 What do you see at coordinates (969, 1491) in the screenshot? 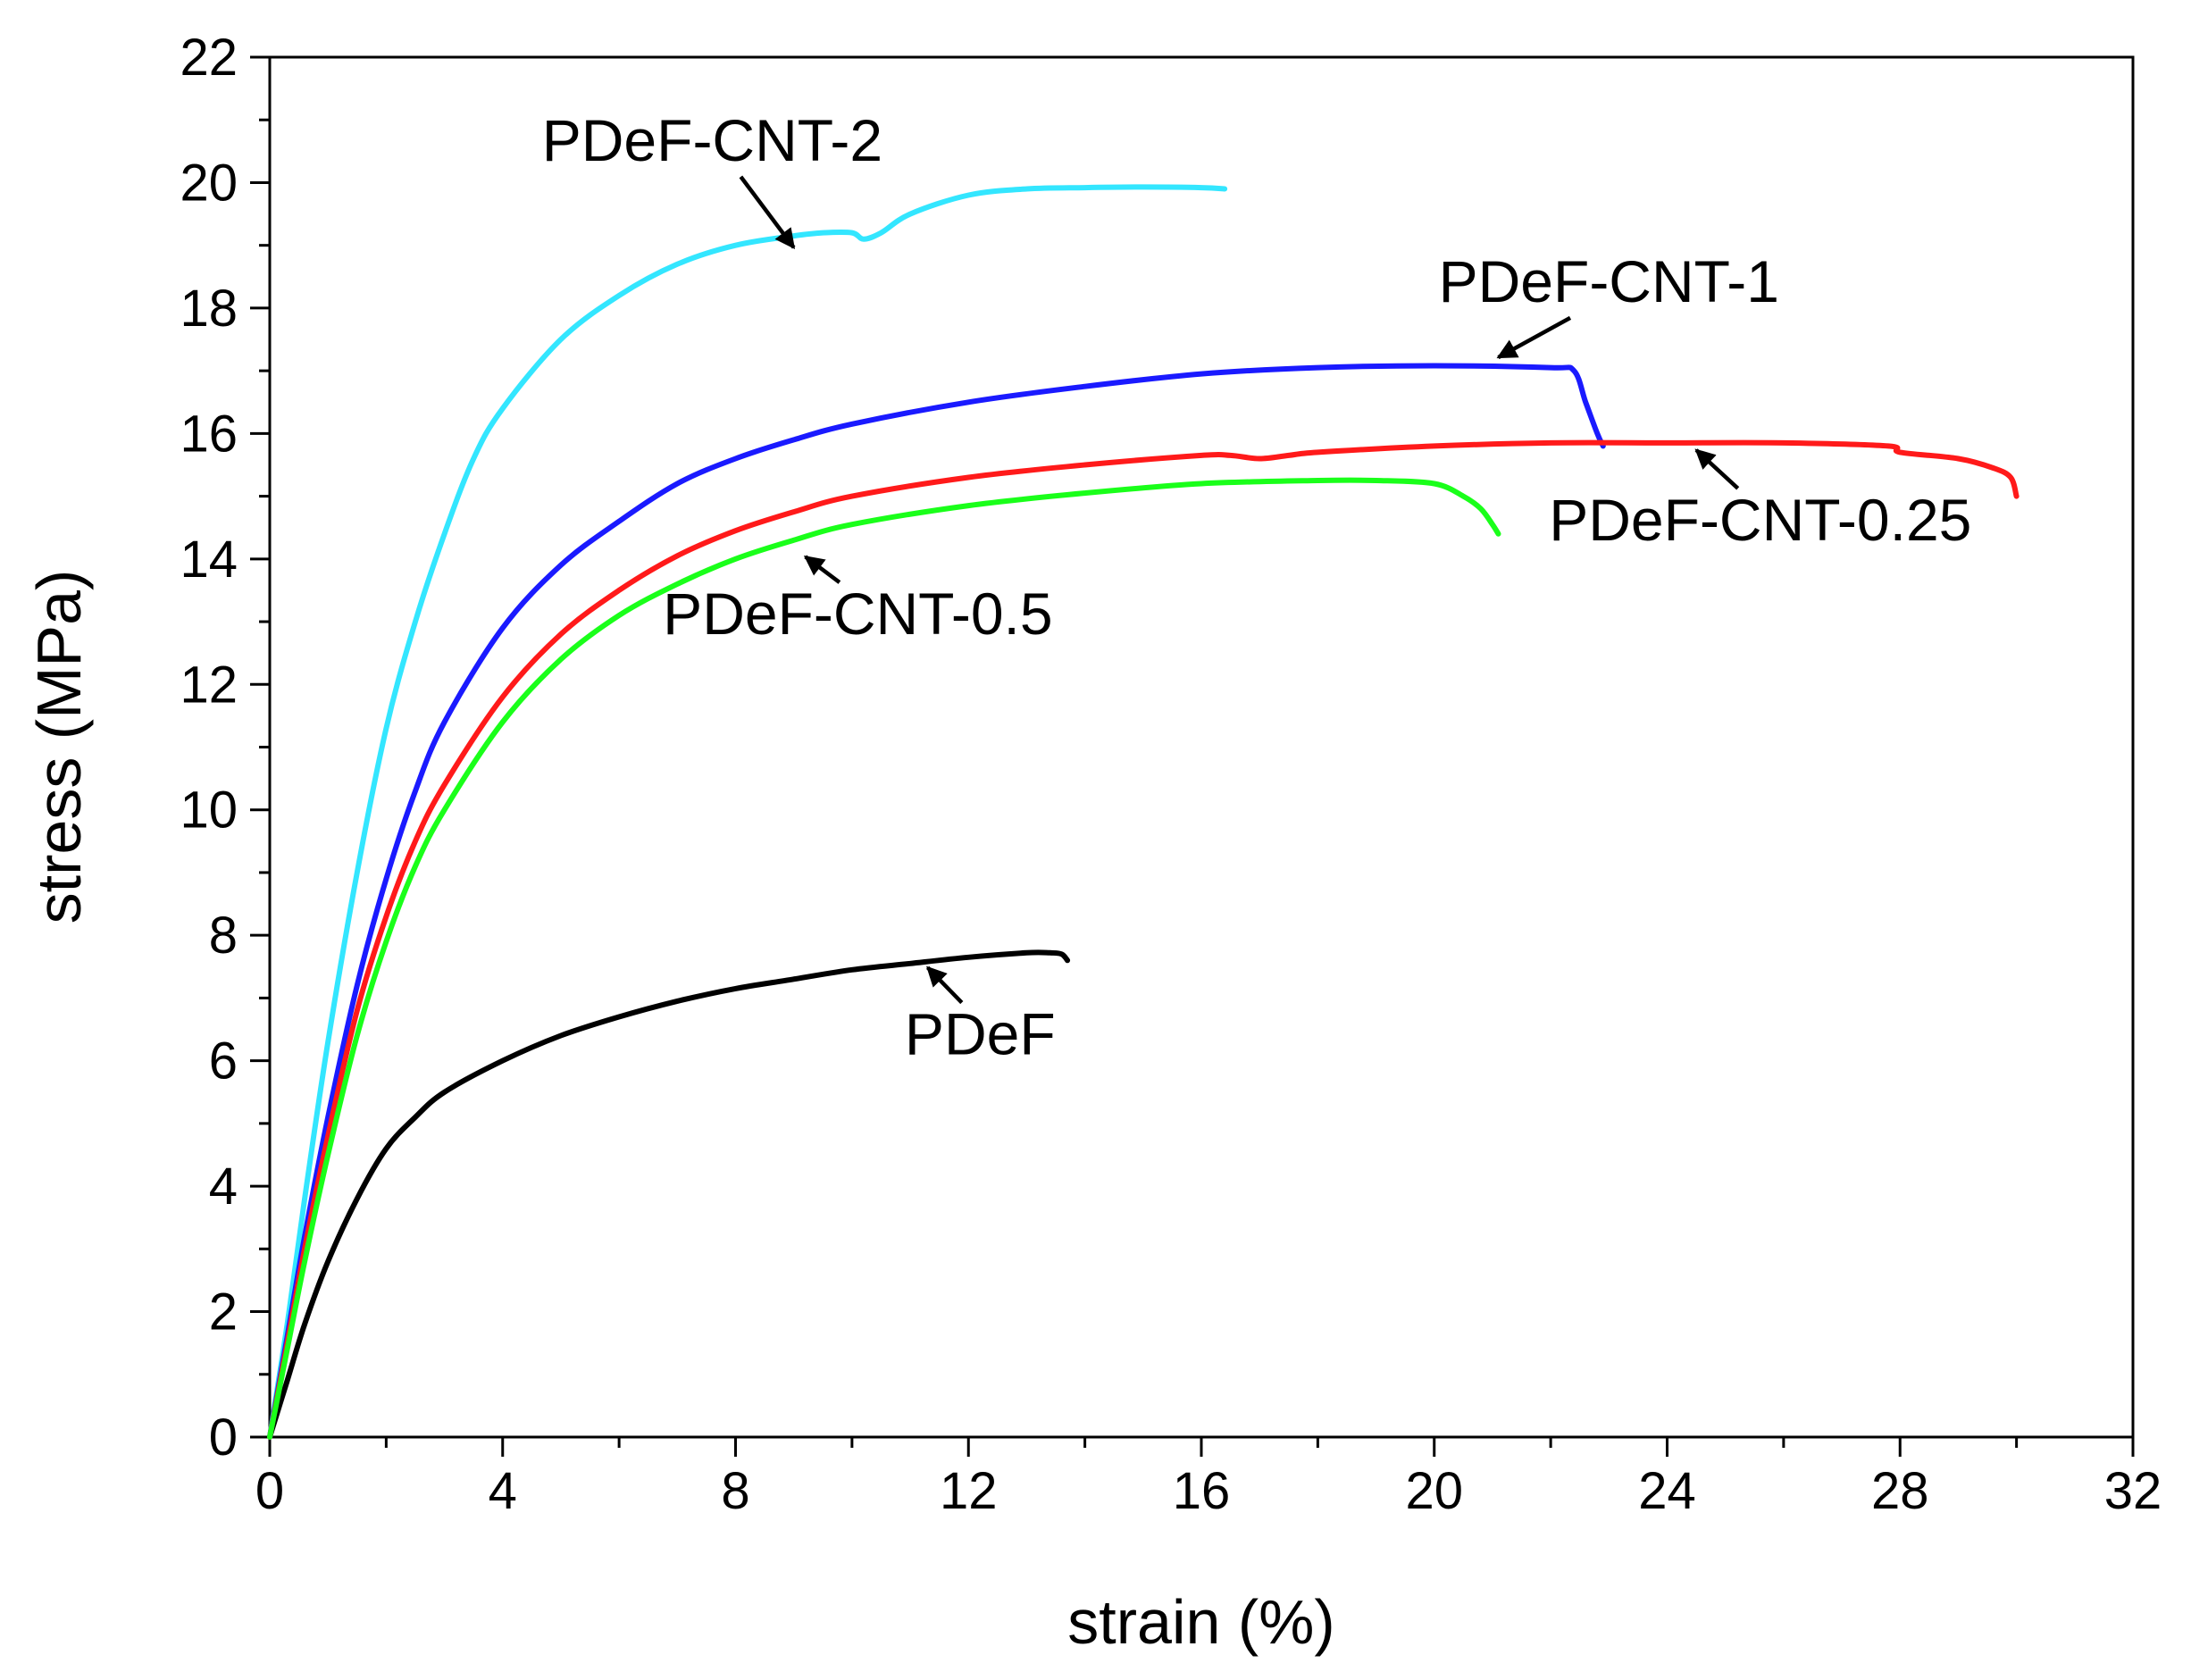
I see `x-tick-label: 12` at bounding box center [969, 1491].